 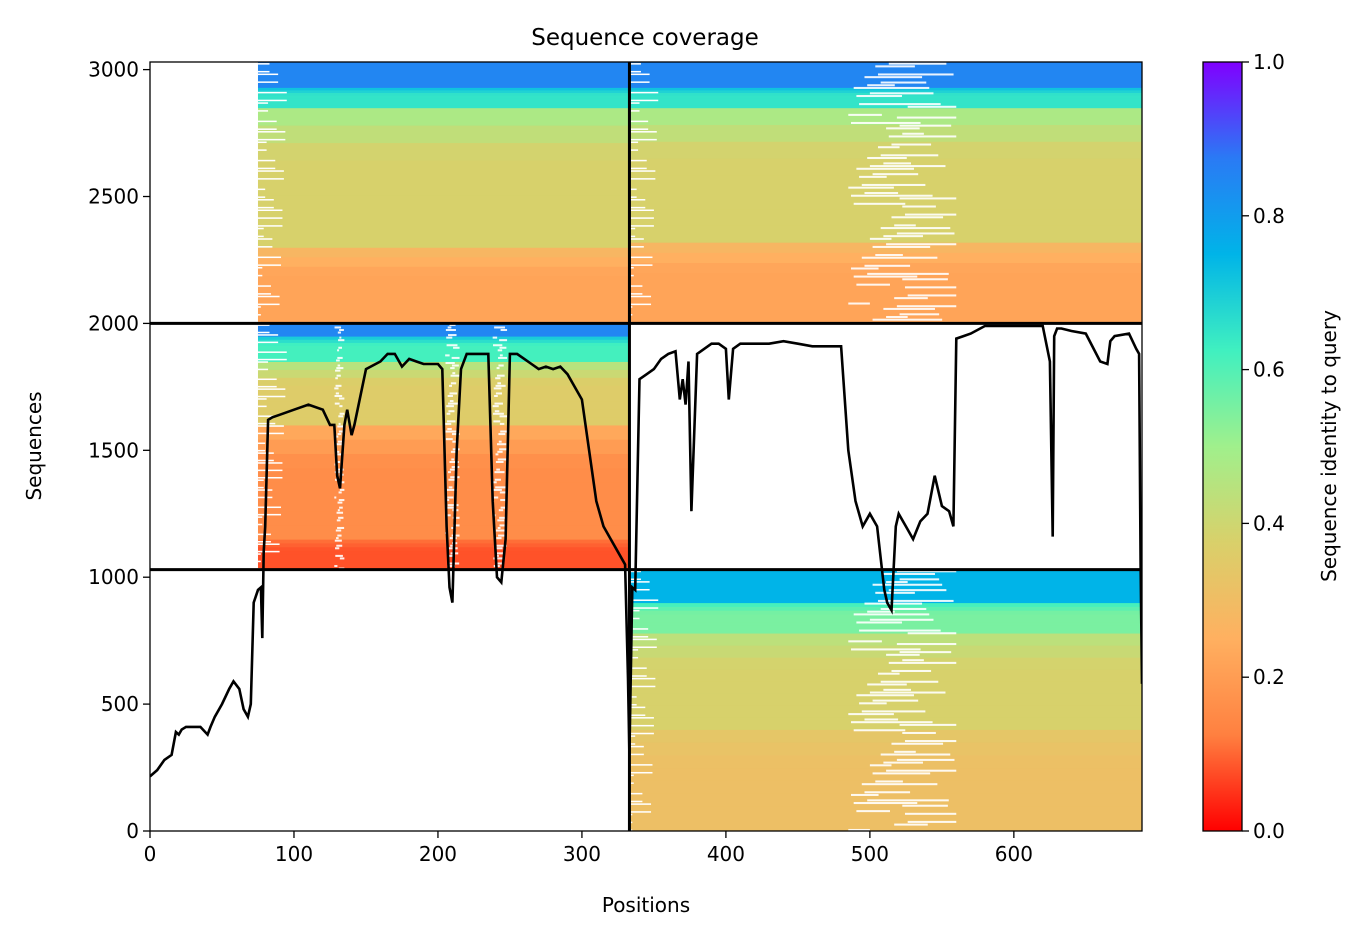 What do you see at coordinates (870, 854) in the screenshot?
I see `x-tick-label: 500` at bounding box center [870, 854].